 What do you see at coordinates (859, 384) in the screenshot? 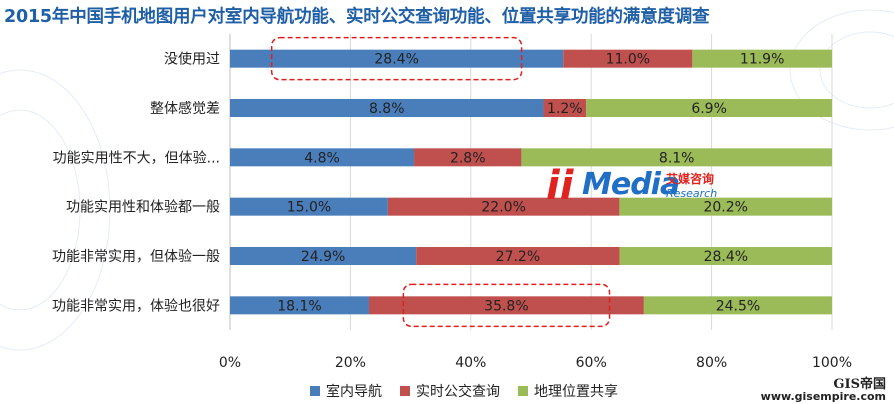
I see `watermark-line1: GIS帝国` at bounding box center [859, 384].